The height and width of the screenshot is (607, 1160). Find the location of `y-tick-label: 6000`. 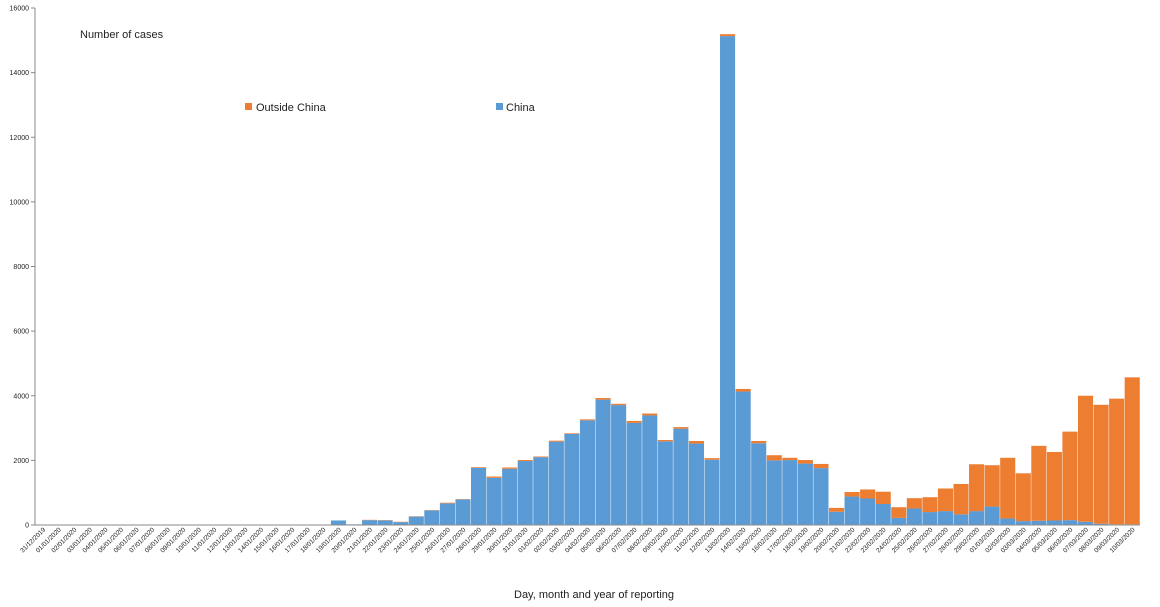

y-tick-label: 6000 is located at coordinates (21, 332).